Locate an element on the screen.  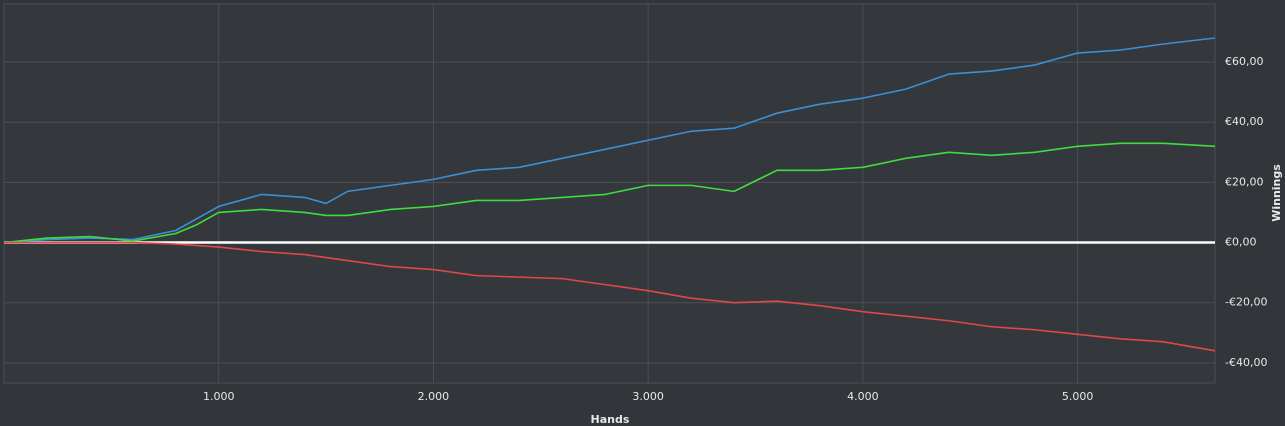
y-axis-label: Winnings is located at coordinates (1276, 193).